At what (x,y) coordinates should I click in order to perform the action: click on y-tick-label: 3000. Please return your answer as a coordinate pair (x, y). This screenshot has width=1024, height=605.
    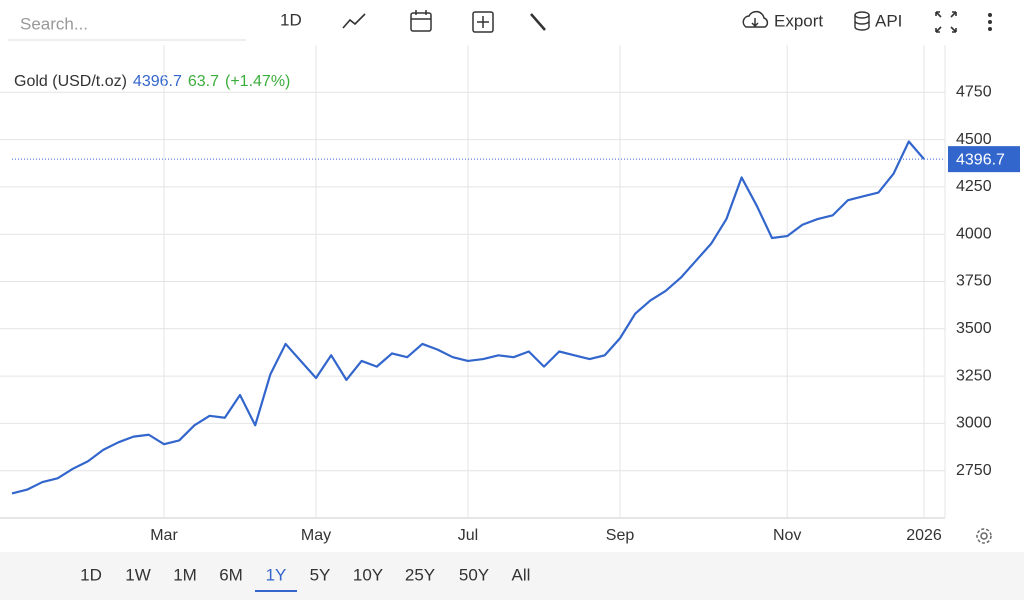
    Looking at the image, I should click on (974, 423).